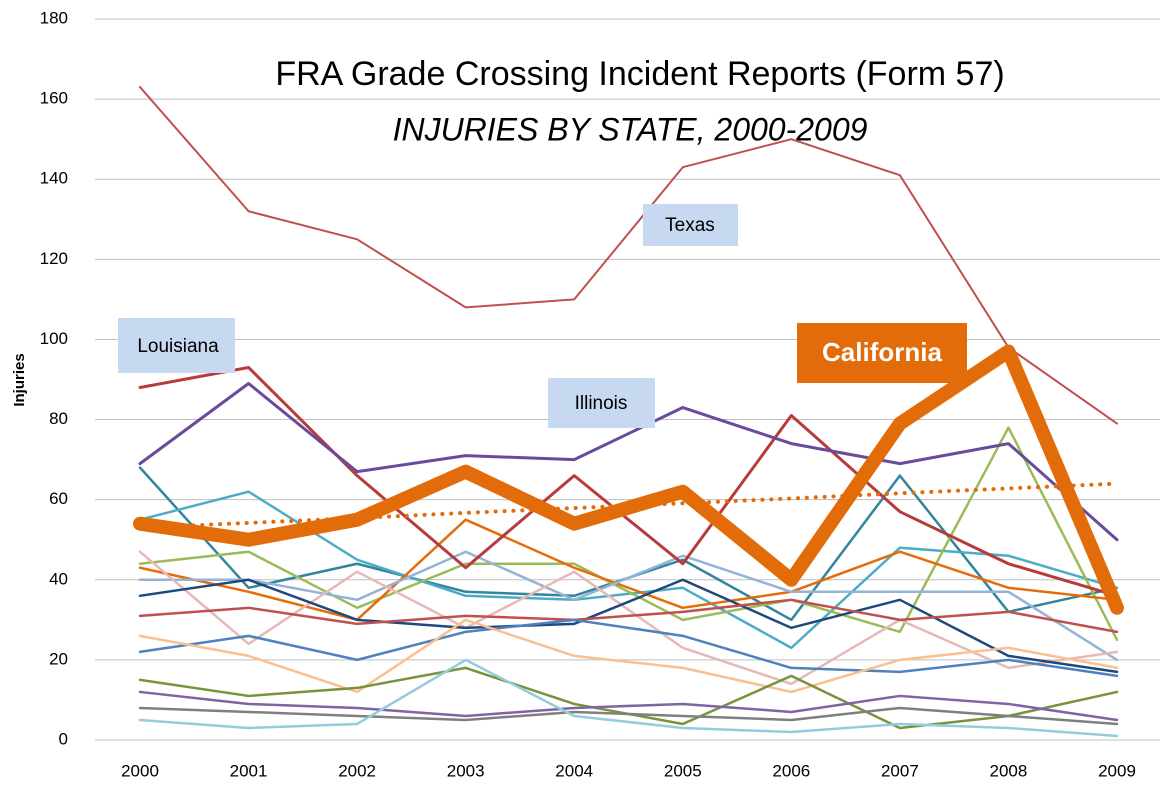 The width and height of the screenshot is (1165, 787). Describe the element at coordinates (140, 770) in the screenshot. I see `x-tick-label: 2000` at that location.